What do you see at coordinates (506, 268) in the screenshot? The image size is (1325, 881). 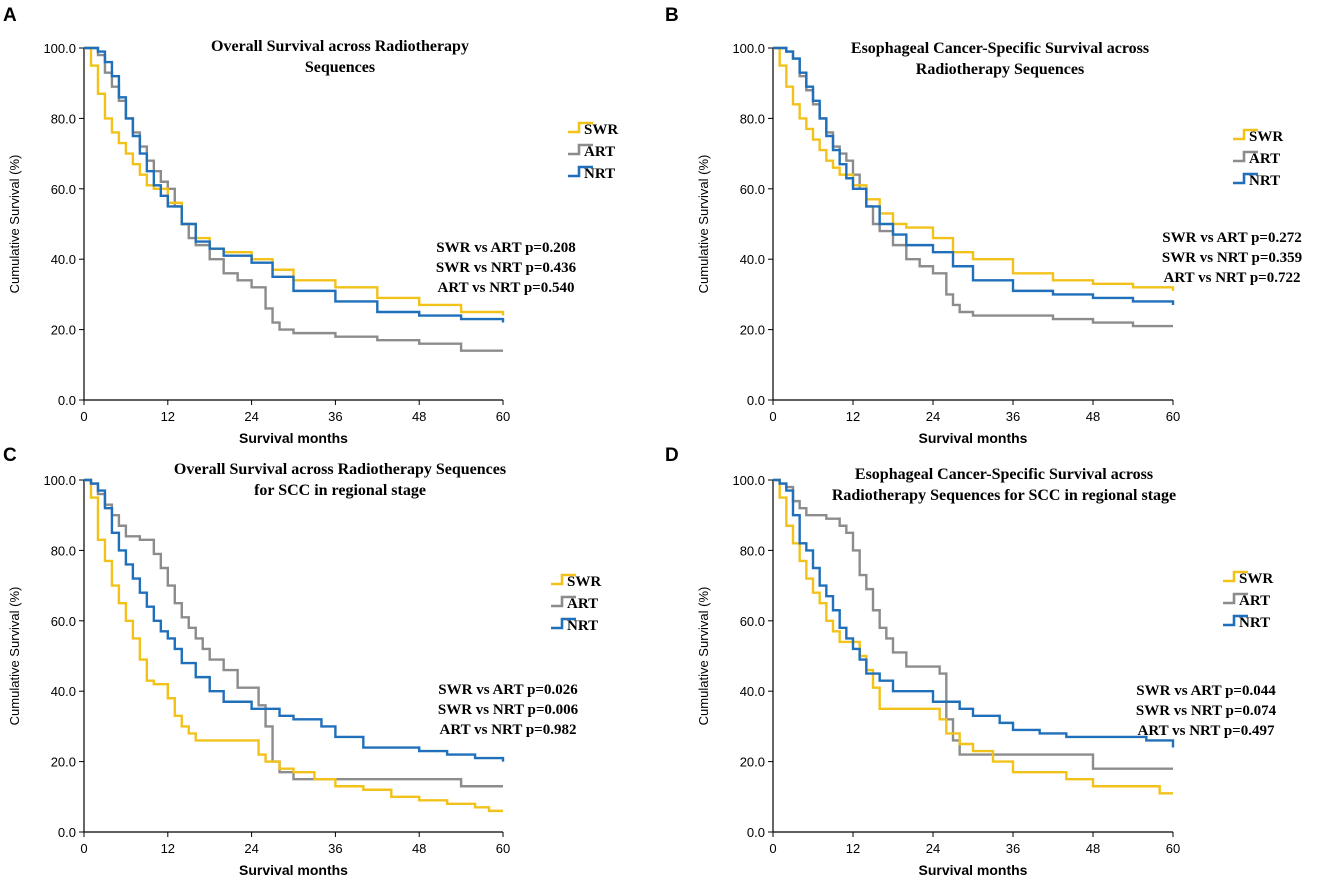 I see `p-value-text: SWR vs NRT p=0.436` at bounding box center [506, 268].